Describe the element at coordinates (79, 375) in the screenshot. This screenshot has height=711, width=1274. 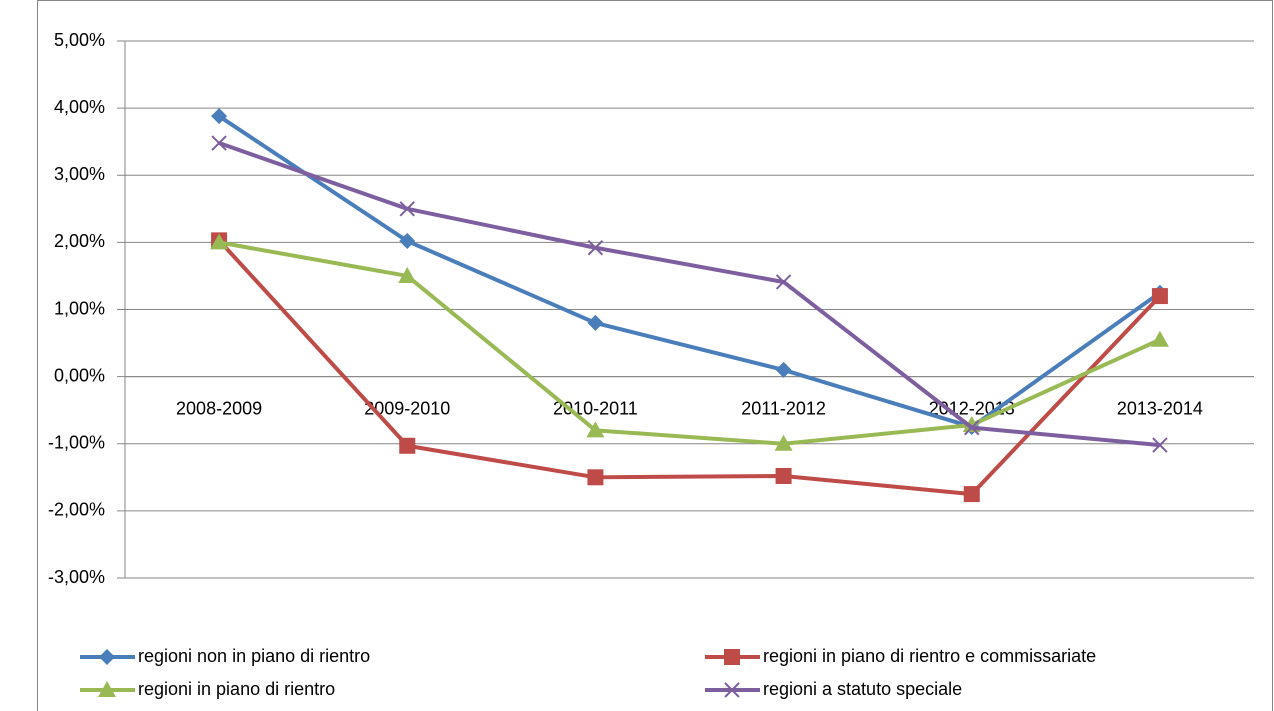
I see `y-tick-label: 0,00%` at that location.